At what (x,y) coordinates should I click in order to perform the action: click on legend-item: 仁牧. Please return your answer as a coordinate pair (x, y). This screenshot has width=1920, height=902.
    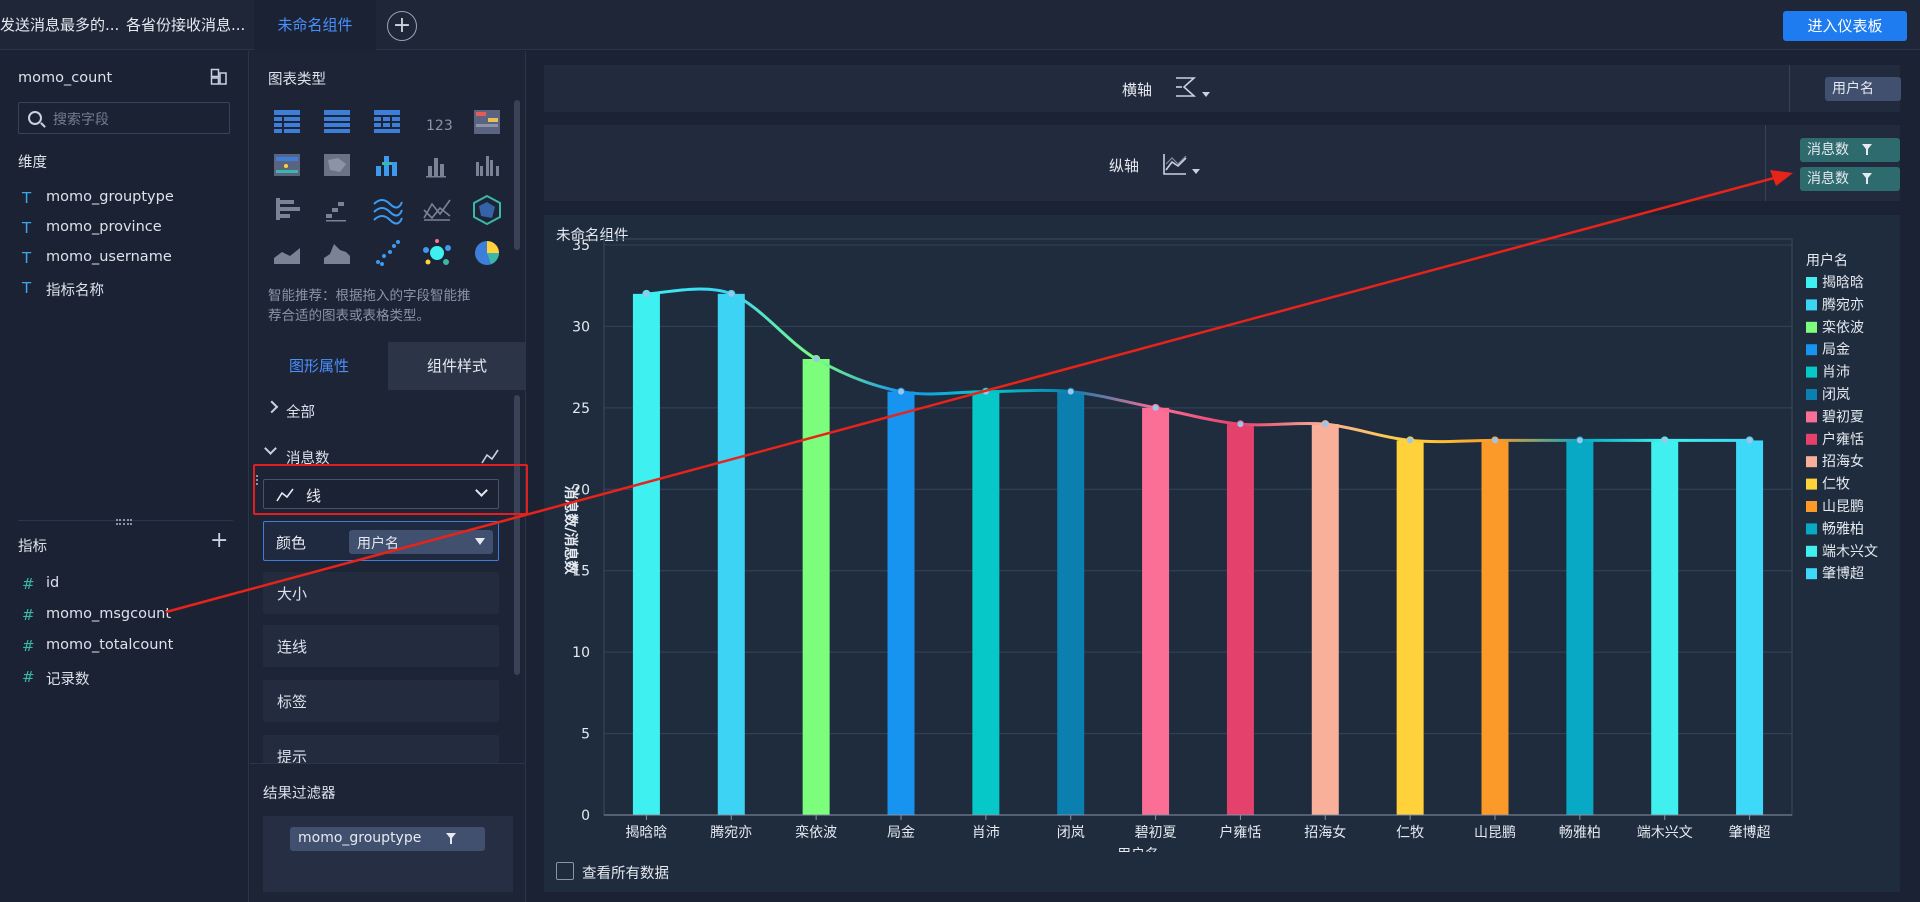
    Looking at the image, I should click on (1836, 485).